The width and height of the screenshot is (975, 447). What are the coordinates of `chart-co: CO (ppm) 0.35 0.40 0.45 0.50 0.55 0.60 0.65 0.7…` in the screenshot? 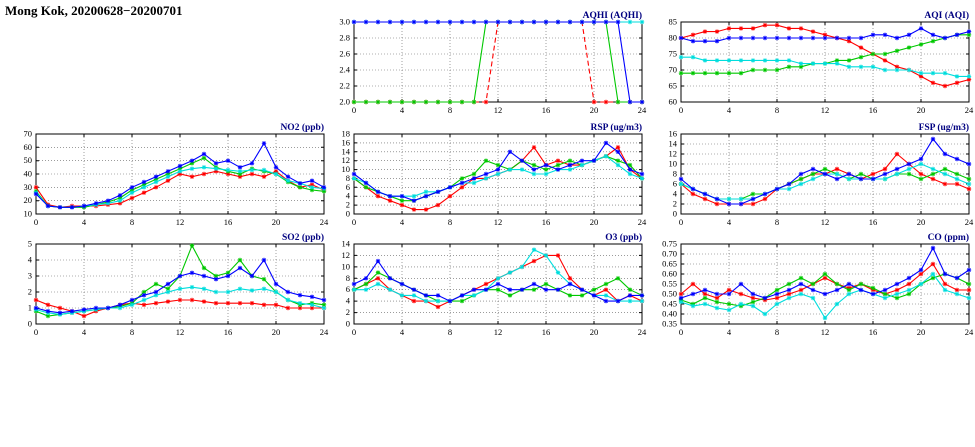 It's located at (810, 289).